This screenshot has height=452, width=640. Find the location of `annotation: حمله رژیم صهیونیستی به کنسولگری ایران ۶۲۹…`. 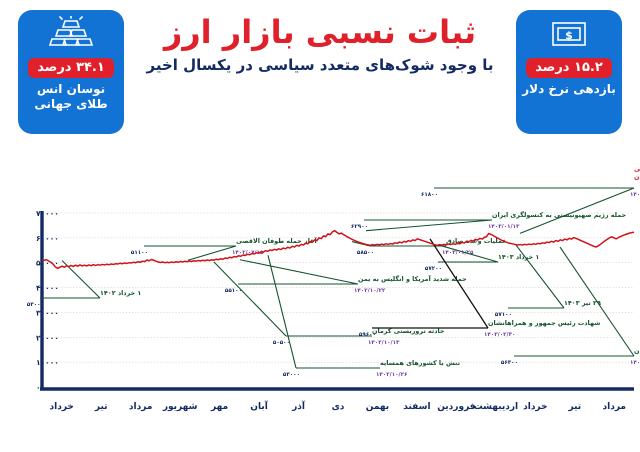

annotation: حمله رژیم صهیونیستی به کنسولگری ایران ۶۲۹… is located at coordinates (489, 221).